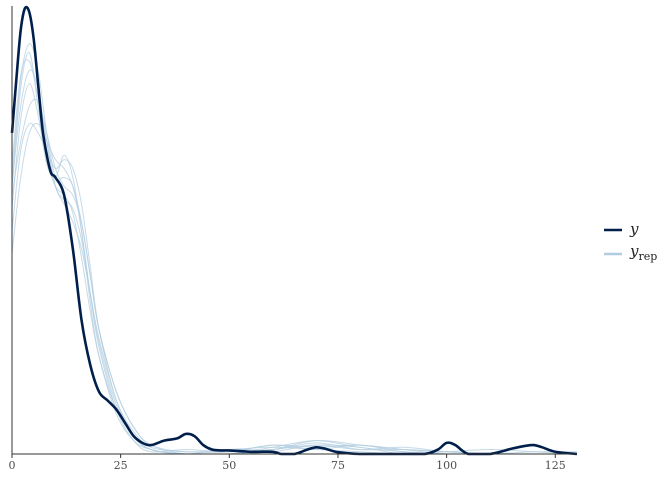  What do you see at coordinates (287, 463) in the screenshot?
I see `x-axis-ticks: 0 25 50 75 100 125` at bounding box center [287, 463].